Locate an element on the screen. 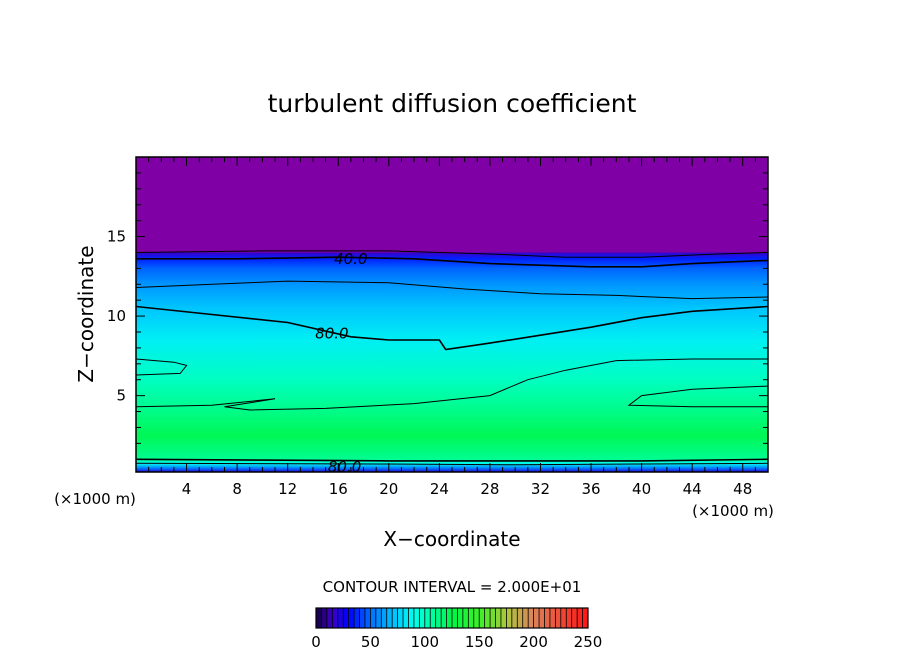  colorbar-tick-label: 200 is located at coordinates (533, 642).